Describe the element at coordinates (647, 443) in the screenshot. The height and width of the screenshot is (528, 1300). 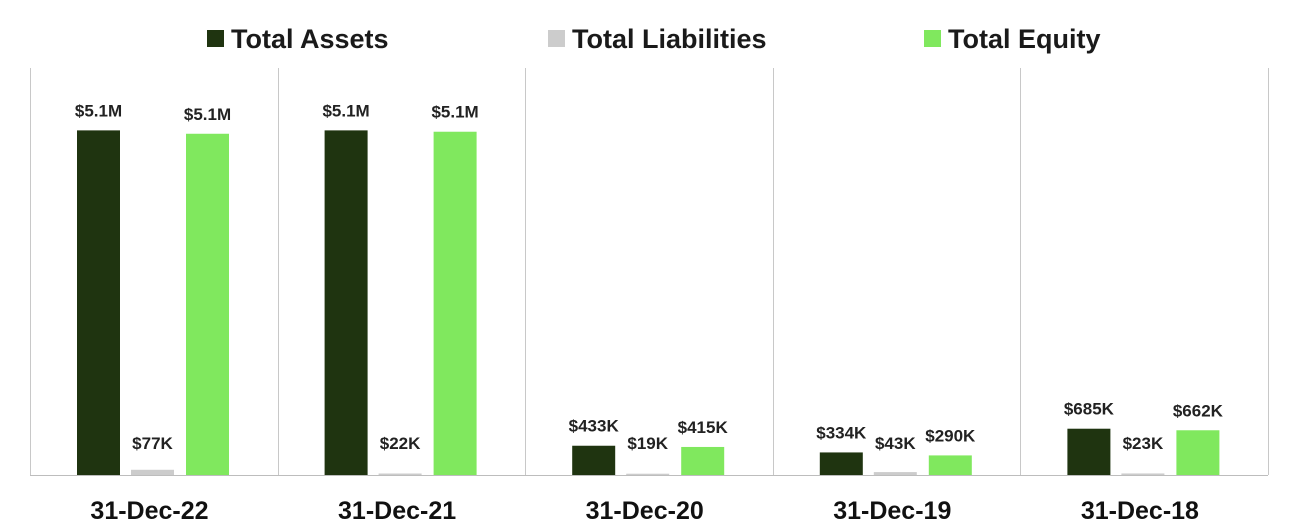
I see `data-label-total-liabilities-31-dec-20: $19K` at that location.